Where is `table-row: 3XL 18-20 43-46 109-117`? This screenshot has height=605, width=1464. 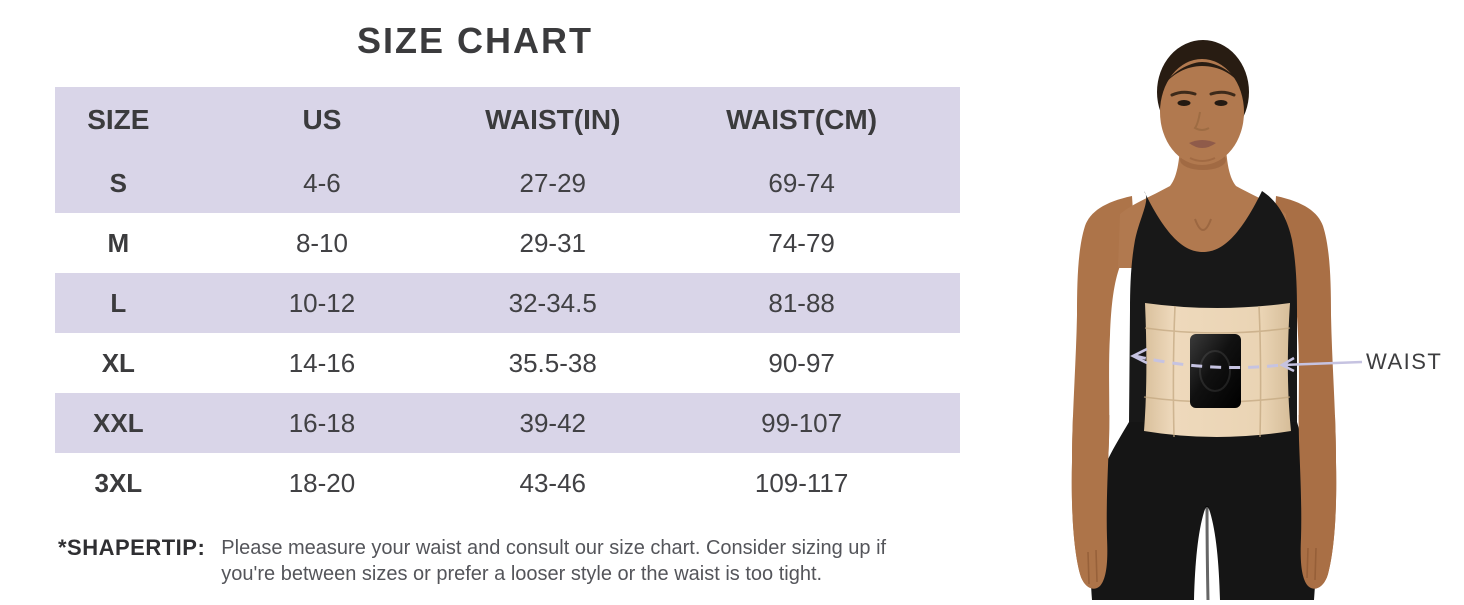
table-row: 3XL 18-20 43-46 109-117 is located at coordinates (507, 483).